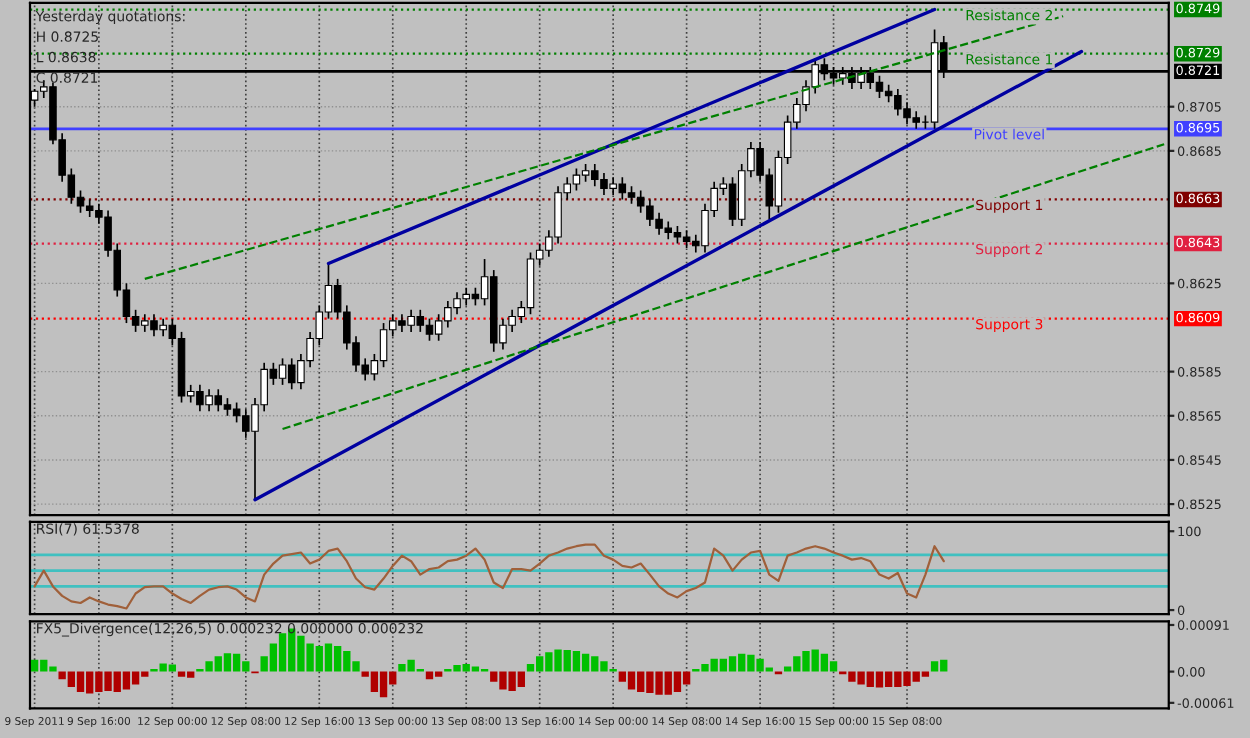 The height and width of the screenshot is (738, 1250). What do you see at coordinates (489, 576) in the screenshot?
I see `line-series` at bounding box center [489, 576].